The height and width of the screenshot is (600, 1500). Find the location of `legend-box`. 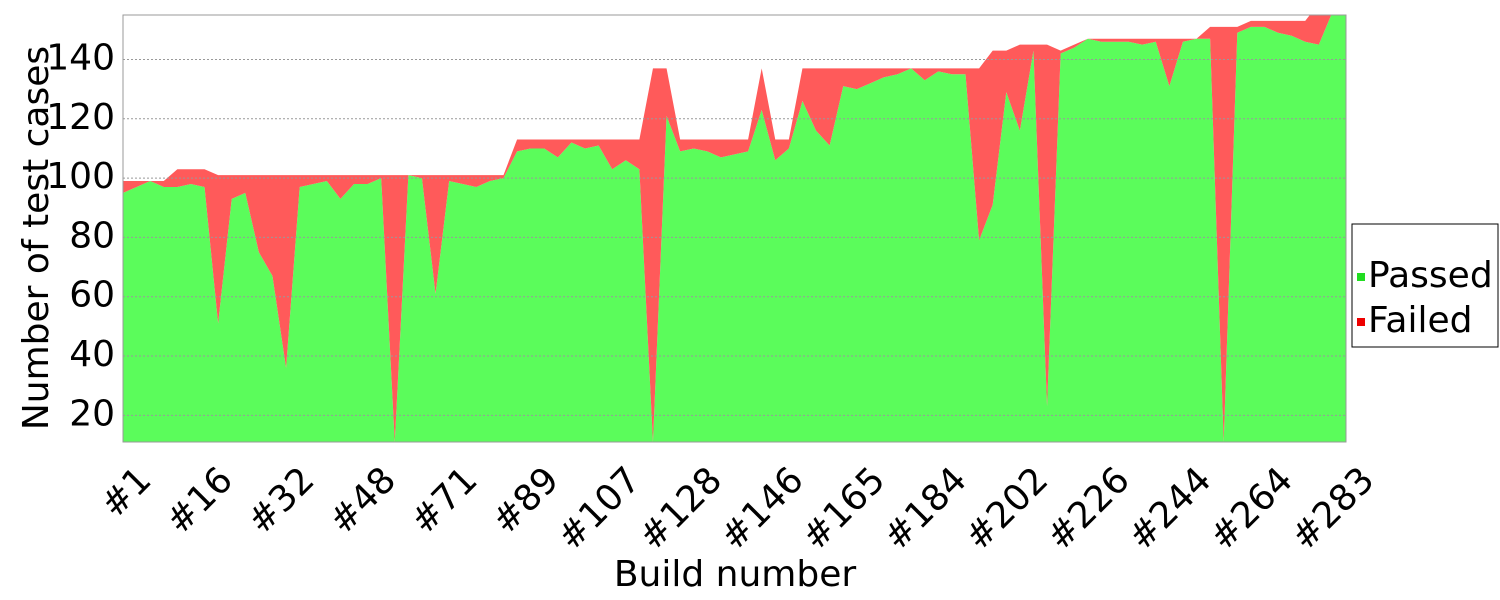

legend-box is located at coordinates (1425, 285).